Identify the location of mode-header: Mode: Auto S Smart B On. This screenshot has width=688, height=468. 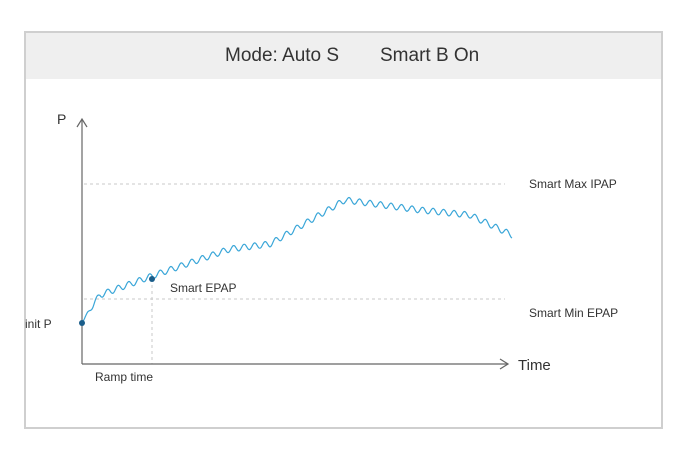
(343, 56).